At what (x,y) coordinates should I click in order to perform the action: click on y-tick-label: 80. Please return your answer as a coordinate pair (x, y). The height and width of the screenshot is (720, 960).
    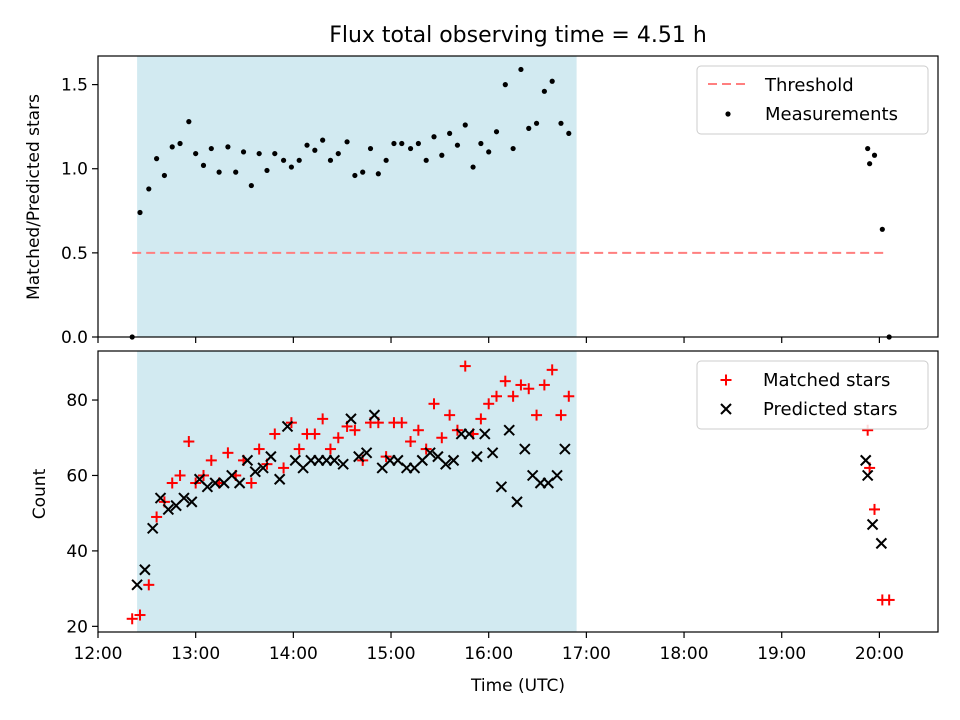
    Looking at the image, I should click on (77, 401).